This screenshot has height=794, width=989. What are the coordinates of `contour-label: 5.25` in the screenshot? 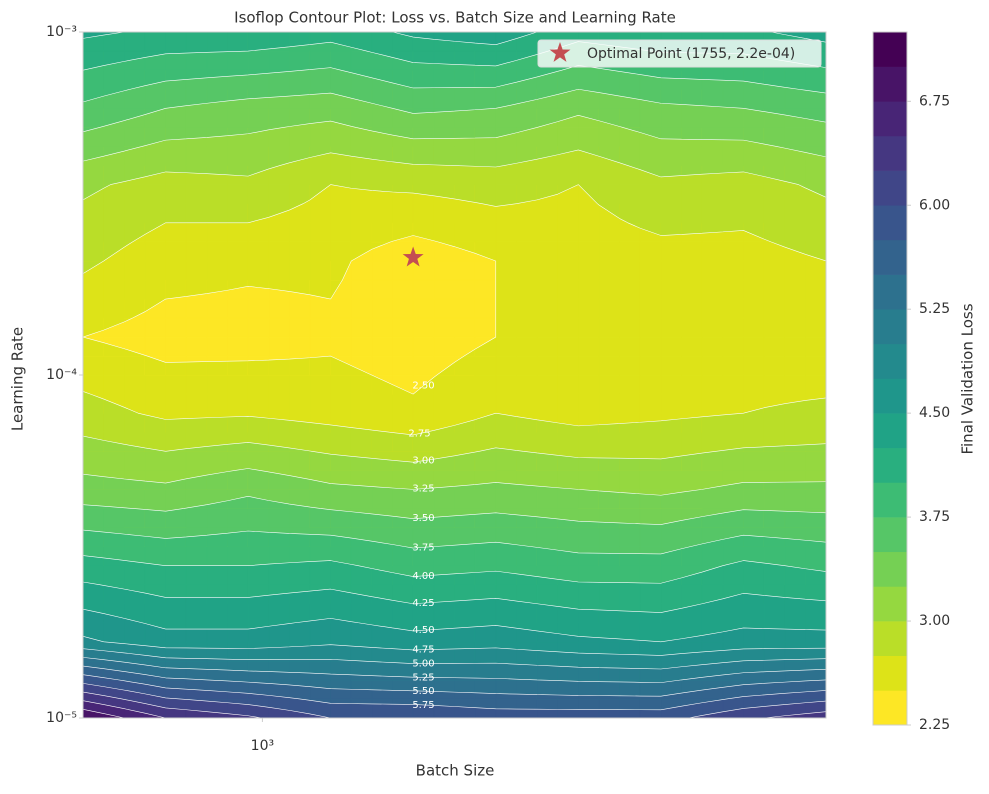 It's located at (423, 677).